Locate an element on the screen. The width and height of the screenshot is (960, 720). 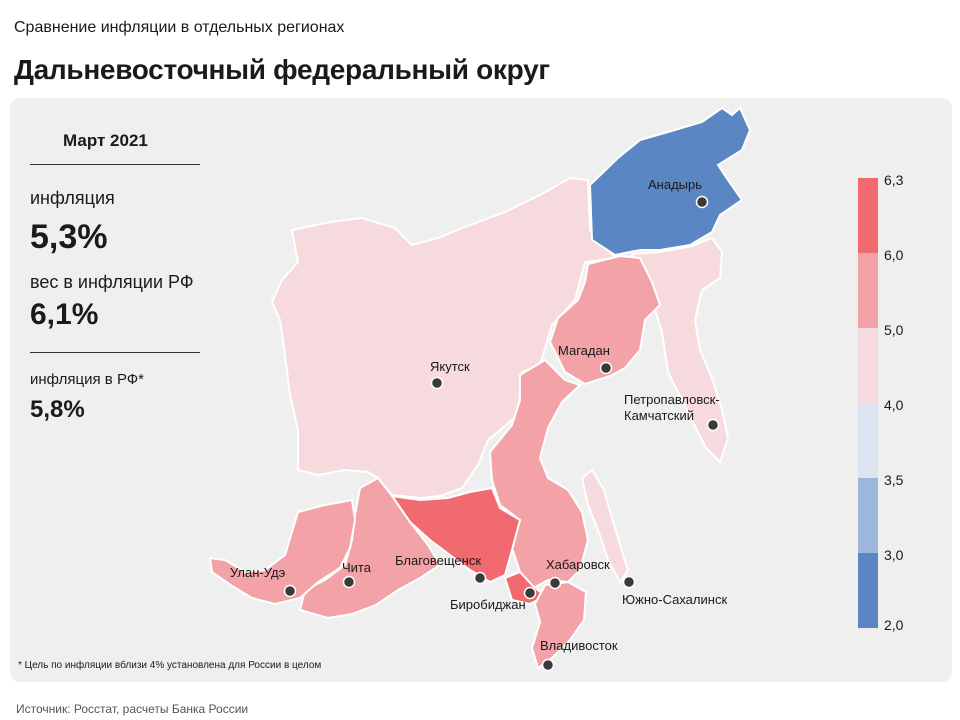
city-label-magadan: Магадан is located at coordinates (584, 350).